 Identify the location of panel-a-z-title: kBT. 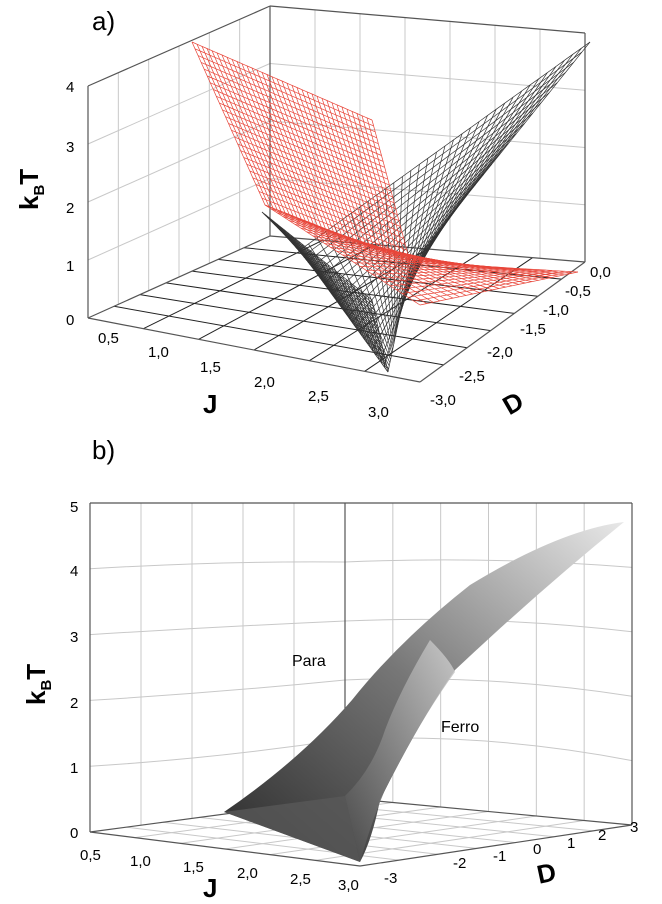
(31, 189).